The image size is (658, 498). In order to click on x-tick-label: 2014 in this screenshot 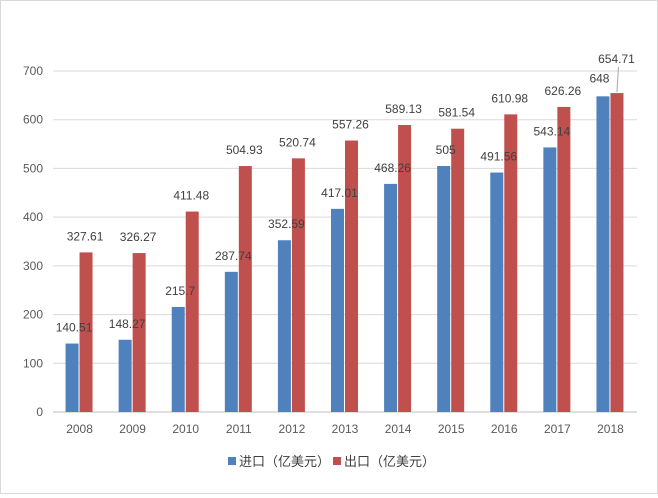, I will do `click(398, 429)`.